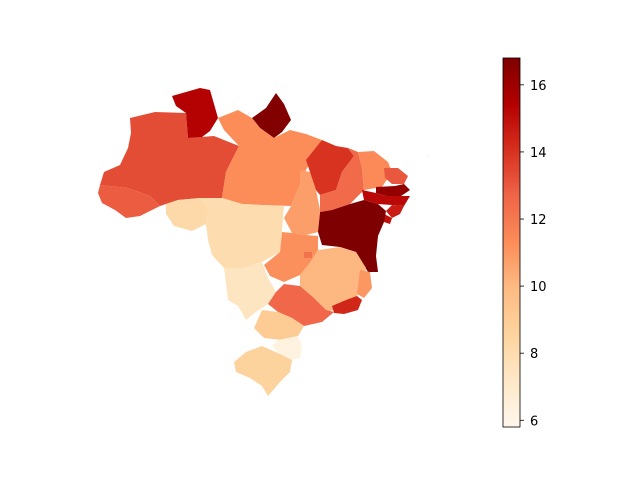  I want to click on state-AC, so click(129, 201).